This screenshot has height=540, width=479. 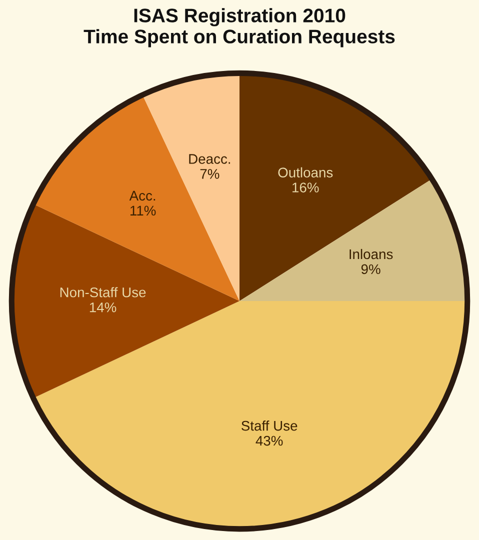 What do you see at coordinates (305, 172) in the screenshot?
I see `slice-label: Outloans` at bounding box center [305, 172].